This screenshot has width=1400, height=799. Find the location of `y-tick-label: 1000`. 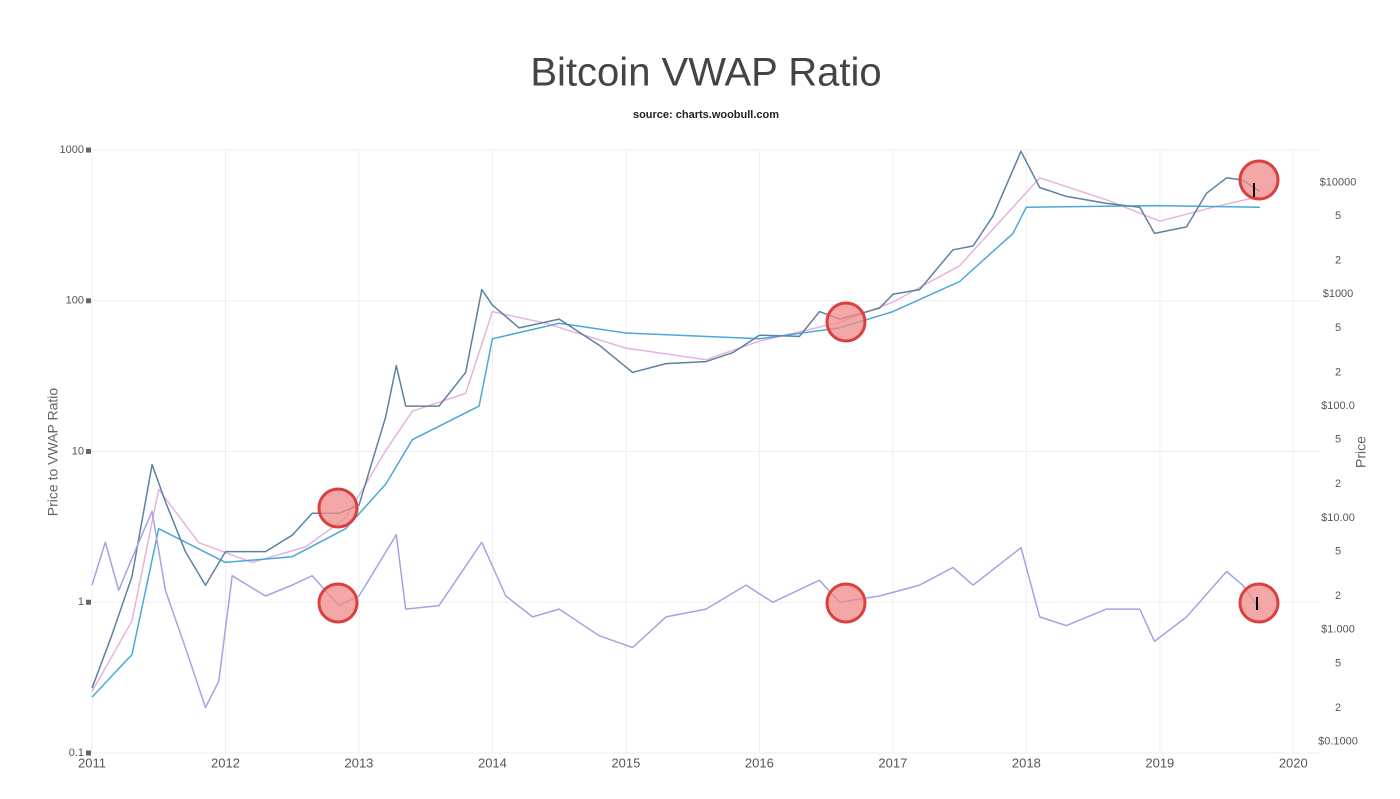

y-tick-label: 1000 is located at coordinates (72, 150).